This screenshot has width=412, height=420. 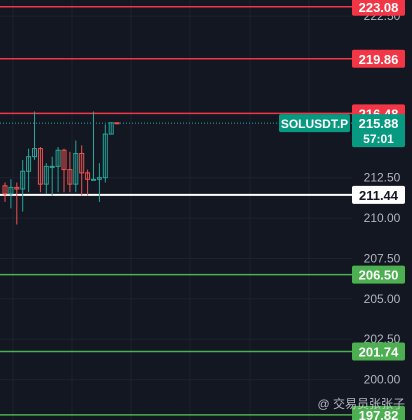 I want to click on price-tick-label: 207.50, so click(x=382, y=258).